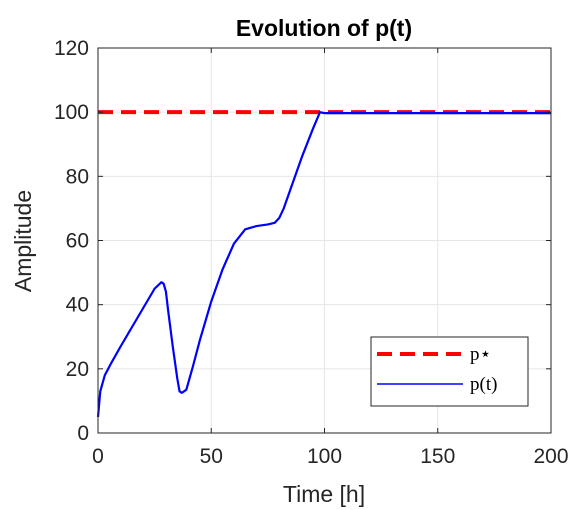 This screenshot has width=573, height=510. What do you see at coordinates (77, 369) in the screenshot?
I see `y-tick-label: 20` at bounding box center [77, 369].